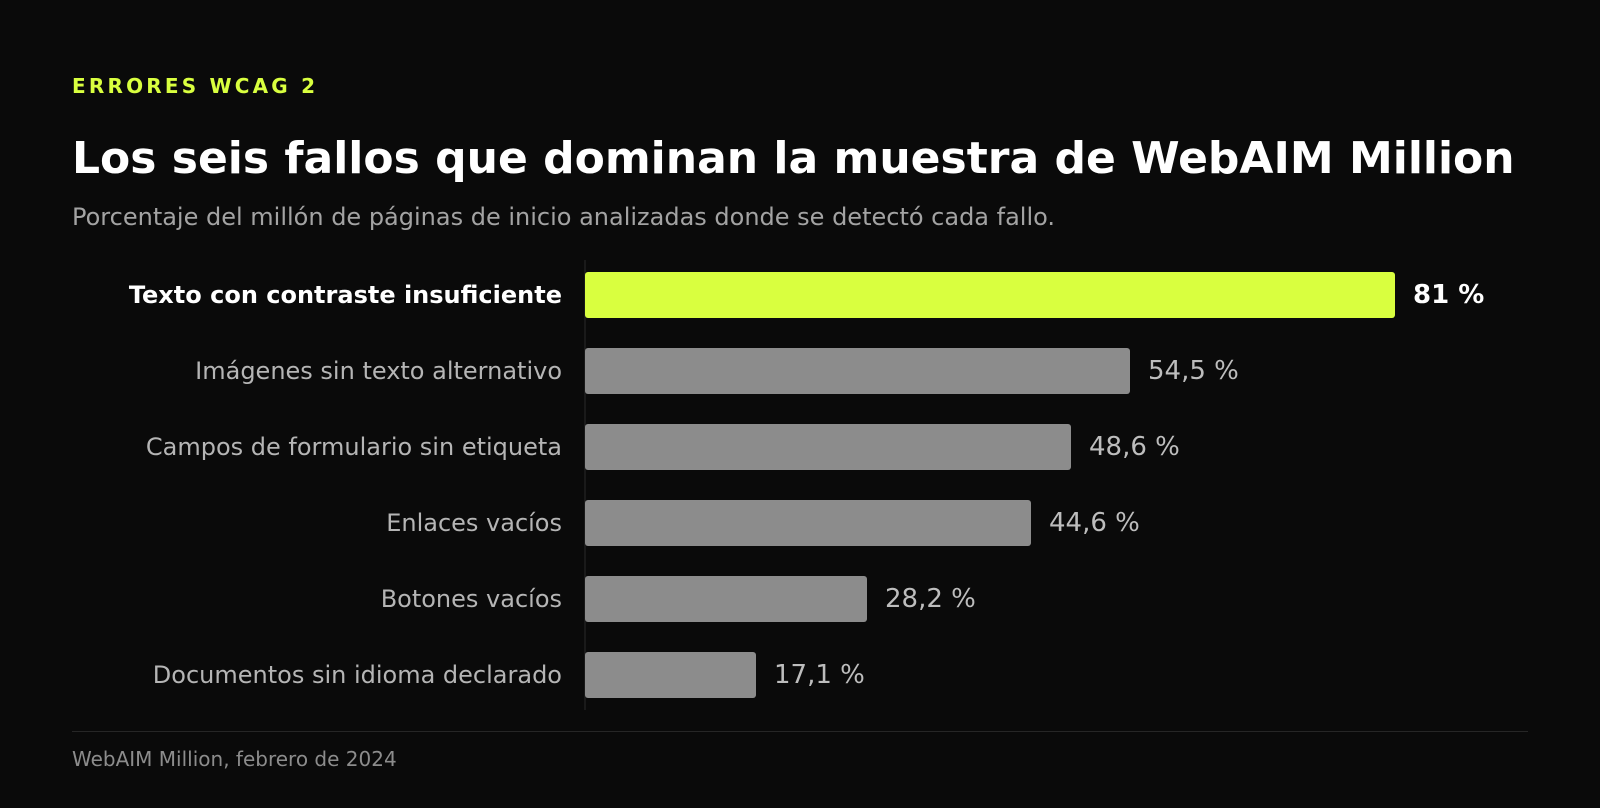 The width and height of the screenshot is (1600, 808). What do you see at coordinates (234, 759) in the screenshot?
I see `source-note: WebAIM Million, febrero de 2024` at bounding box center [234, 759].